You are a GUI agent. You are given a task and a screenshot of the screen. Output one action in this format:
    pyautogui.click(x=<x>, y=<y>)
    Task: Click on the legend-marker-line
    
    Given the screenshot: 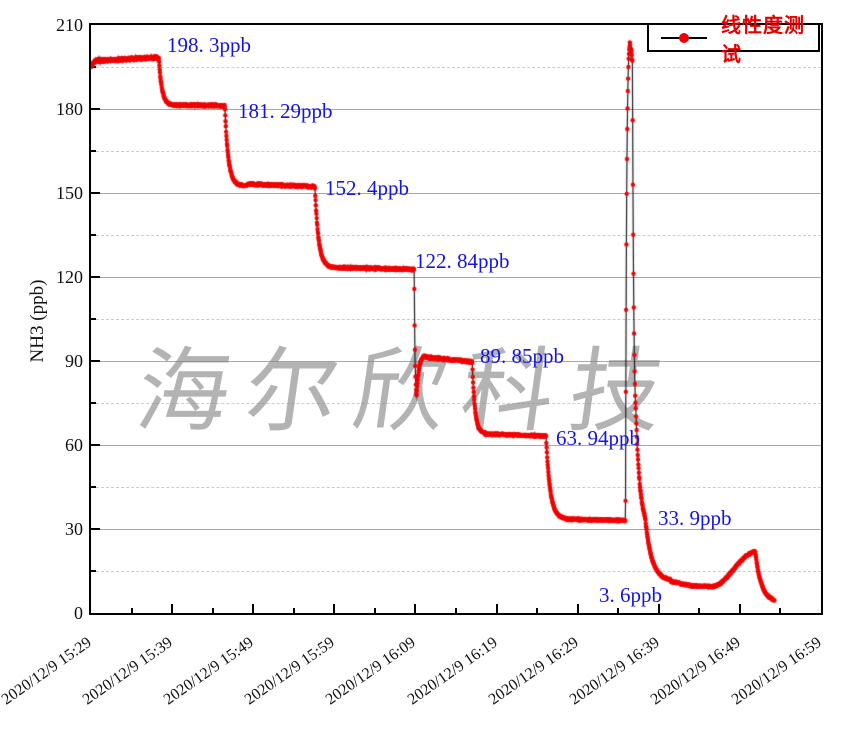 What is the action you would take?
    pyautogui.click(x=684, y=37)
    